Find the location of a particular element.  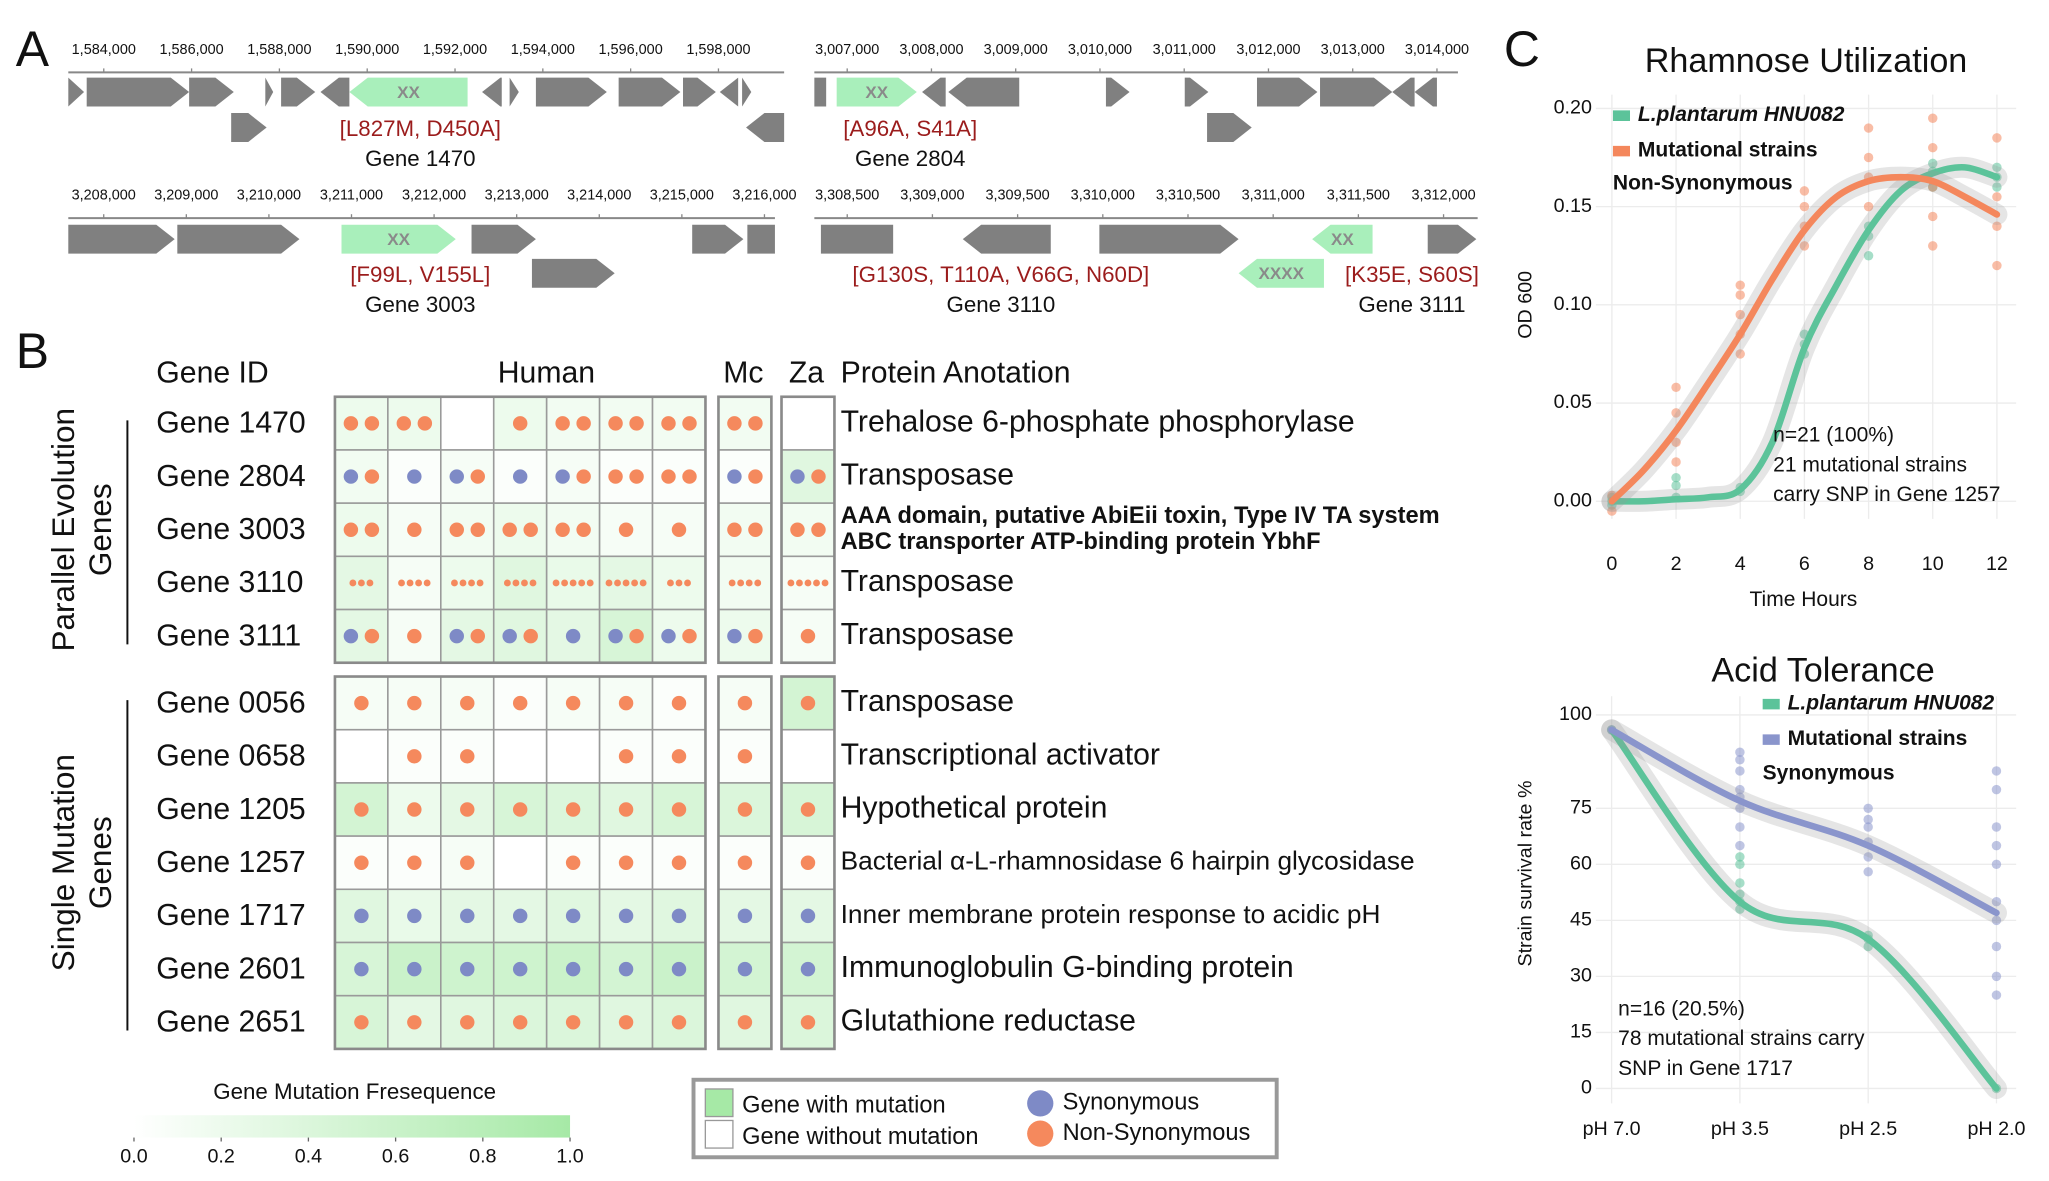

gene-id: Gene 3111 is located at coordinates (228, 635).